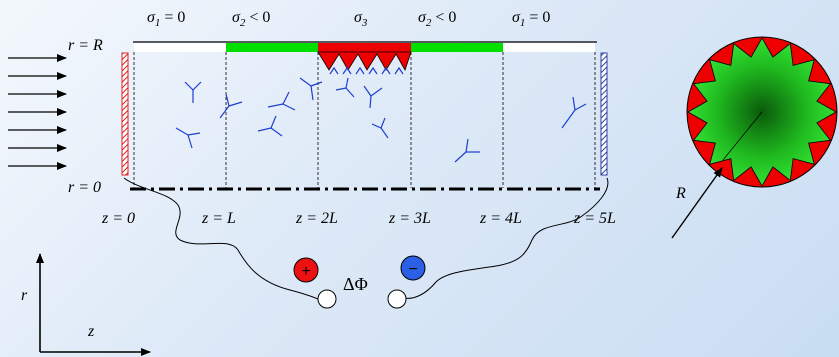  Describe the element at coordinates (500, 218) in the screenshot. I see `z-label: z = 4L` at that location.